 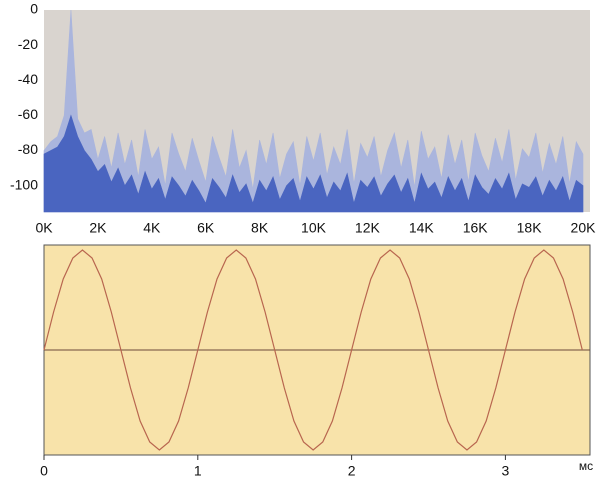 I want to click on x-tick-label: 10K, so click(x=314, y=228).